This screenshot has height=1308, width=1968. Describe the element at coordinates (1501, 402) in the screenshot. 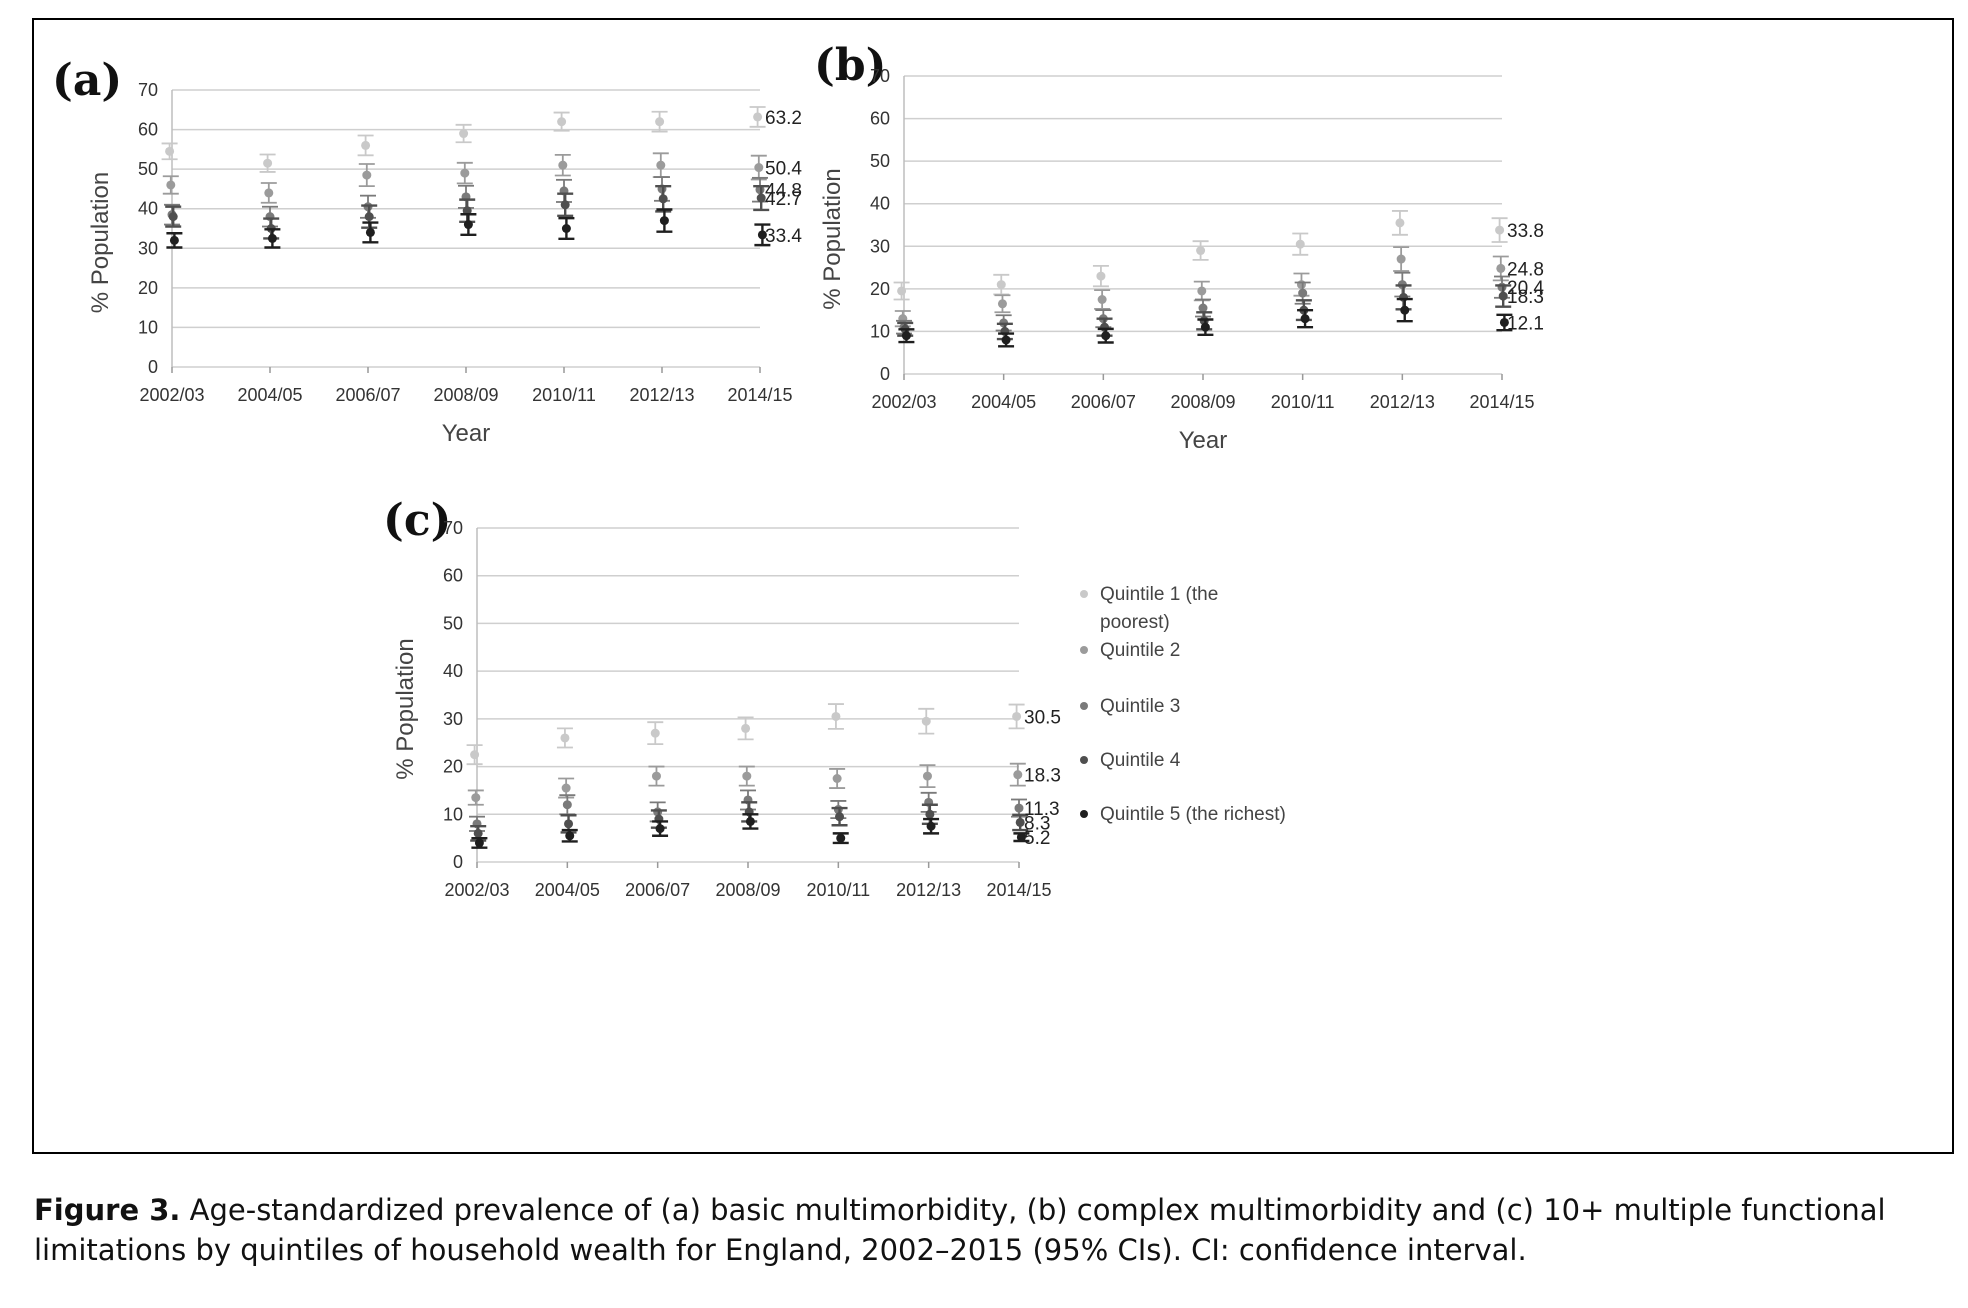

I see `panel-b-xtick-label: 2014/15` at that location.